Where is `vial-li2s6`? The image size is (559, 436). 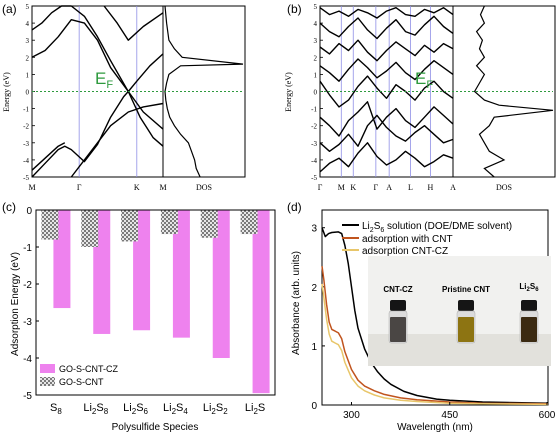 vial-li2s6 is located at coordinates (529, 322).